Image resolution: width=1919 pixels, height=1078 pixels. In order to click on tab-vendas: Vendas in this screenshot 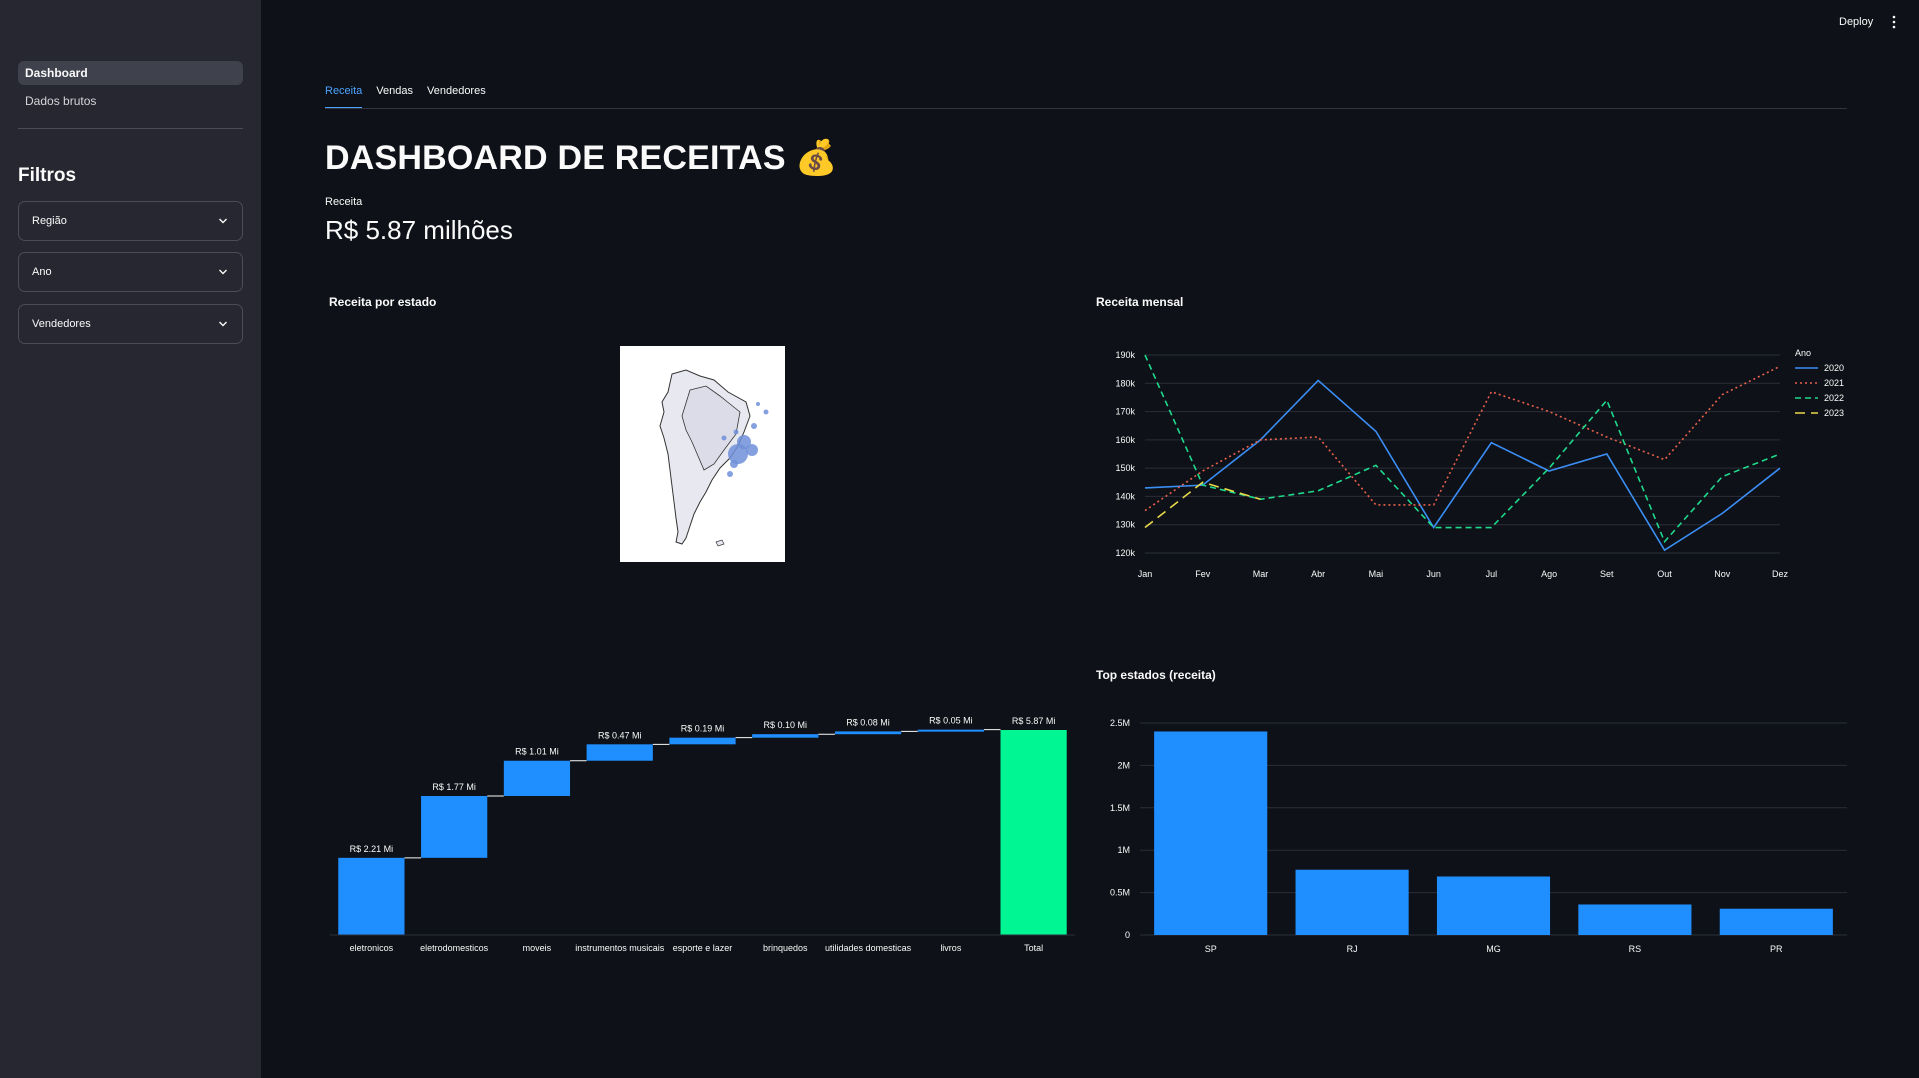, I will do `click(394, 91)`.